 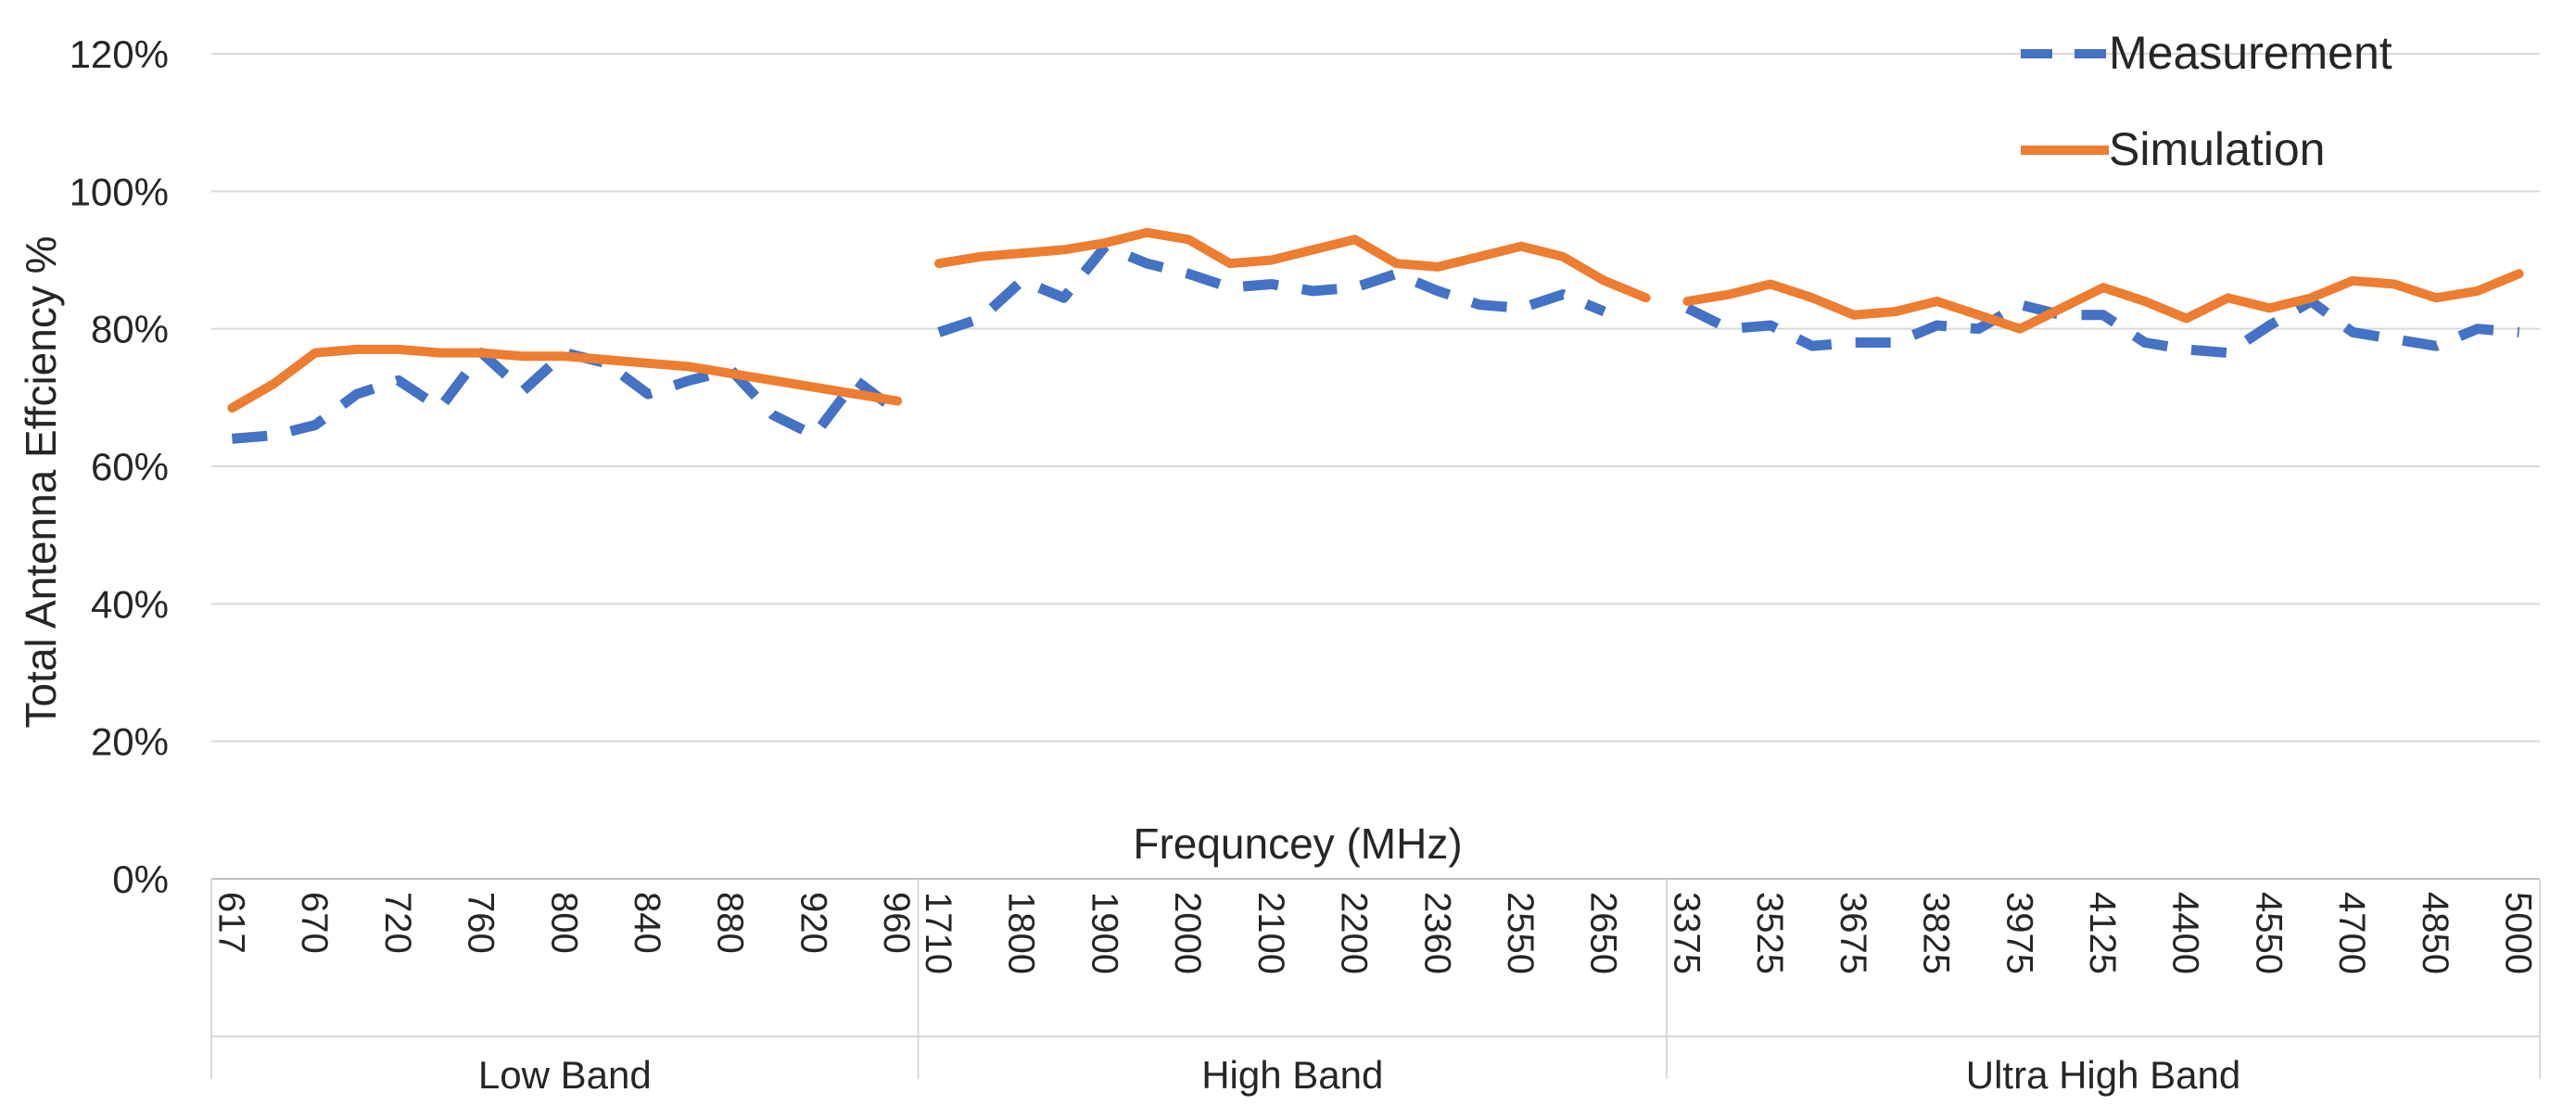 I want to click on measurement-line-ultra-high-band, so click(x=2102, y=328).